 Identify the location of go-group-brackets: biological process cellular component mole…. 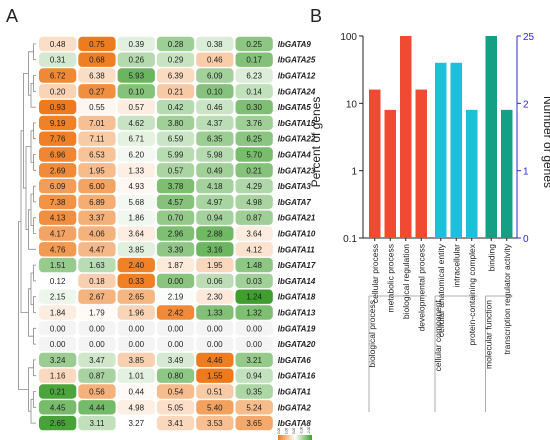
(440, 353).